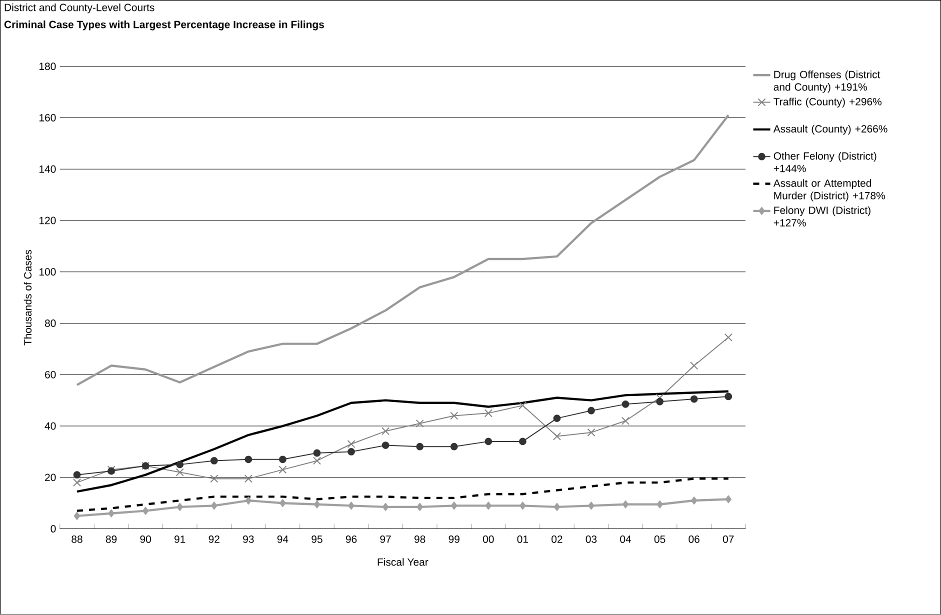 The width and height of the screenshot is (941, 615). Describe the element at coordinates (351, 540) in the screenshot. I see `x-tick-label: 96` at that location.